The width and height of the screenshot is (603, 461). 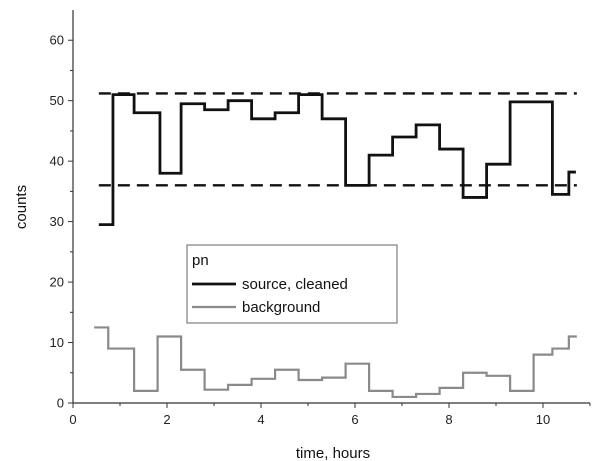 What do you see at coordinates (281, 307) in the screenshot?
I see `legend-label-background: background` at bounding box center [281, 307].